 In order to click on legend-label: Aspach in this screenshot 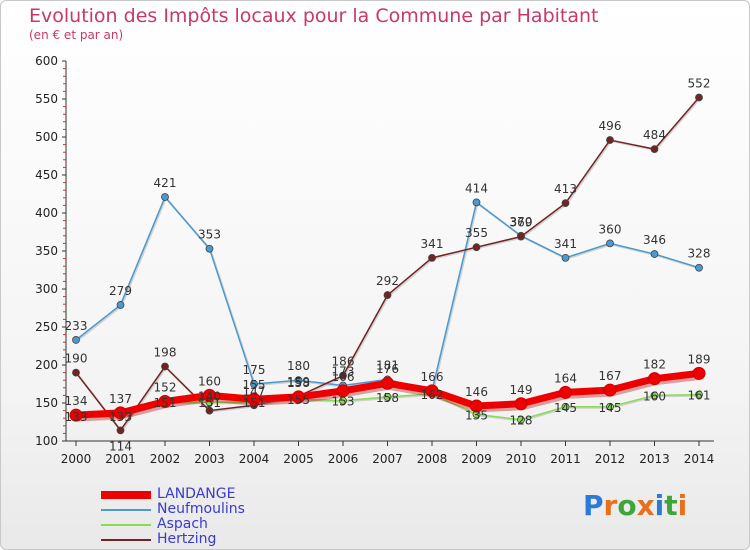, I will do `click(182, 524)`.